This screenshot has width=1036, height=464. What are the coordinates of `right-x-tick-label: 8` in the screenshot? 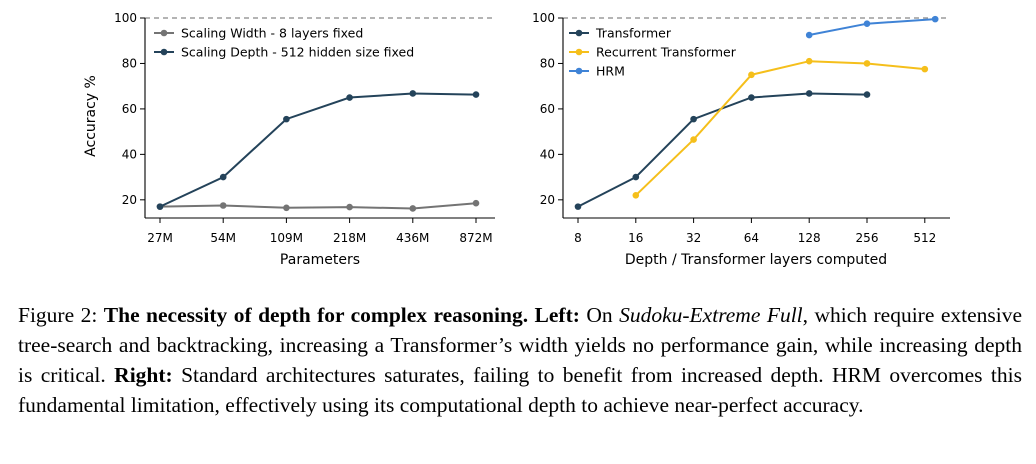 It's located at (578, 238).